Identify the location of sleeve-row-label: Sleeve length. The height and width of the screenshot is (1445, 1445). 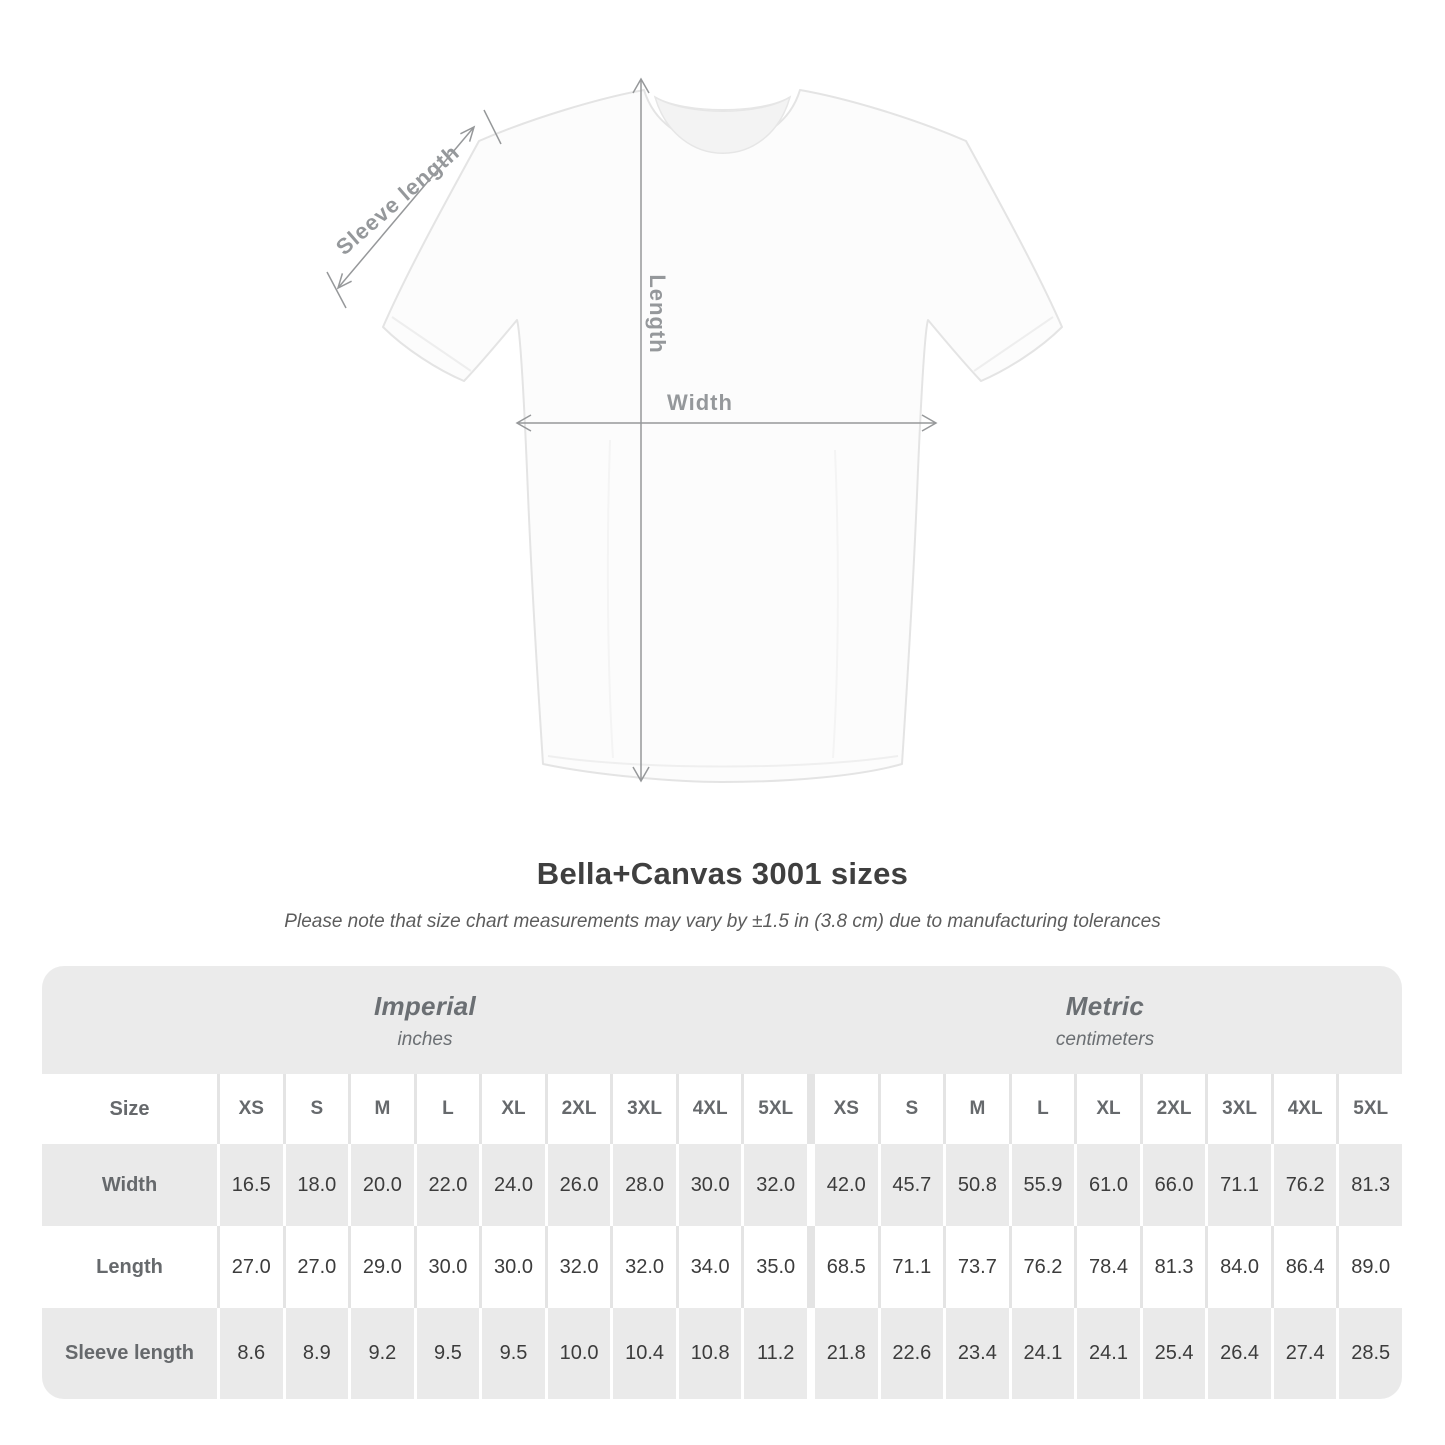
(129, 1353).